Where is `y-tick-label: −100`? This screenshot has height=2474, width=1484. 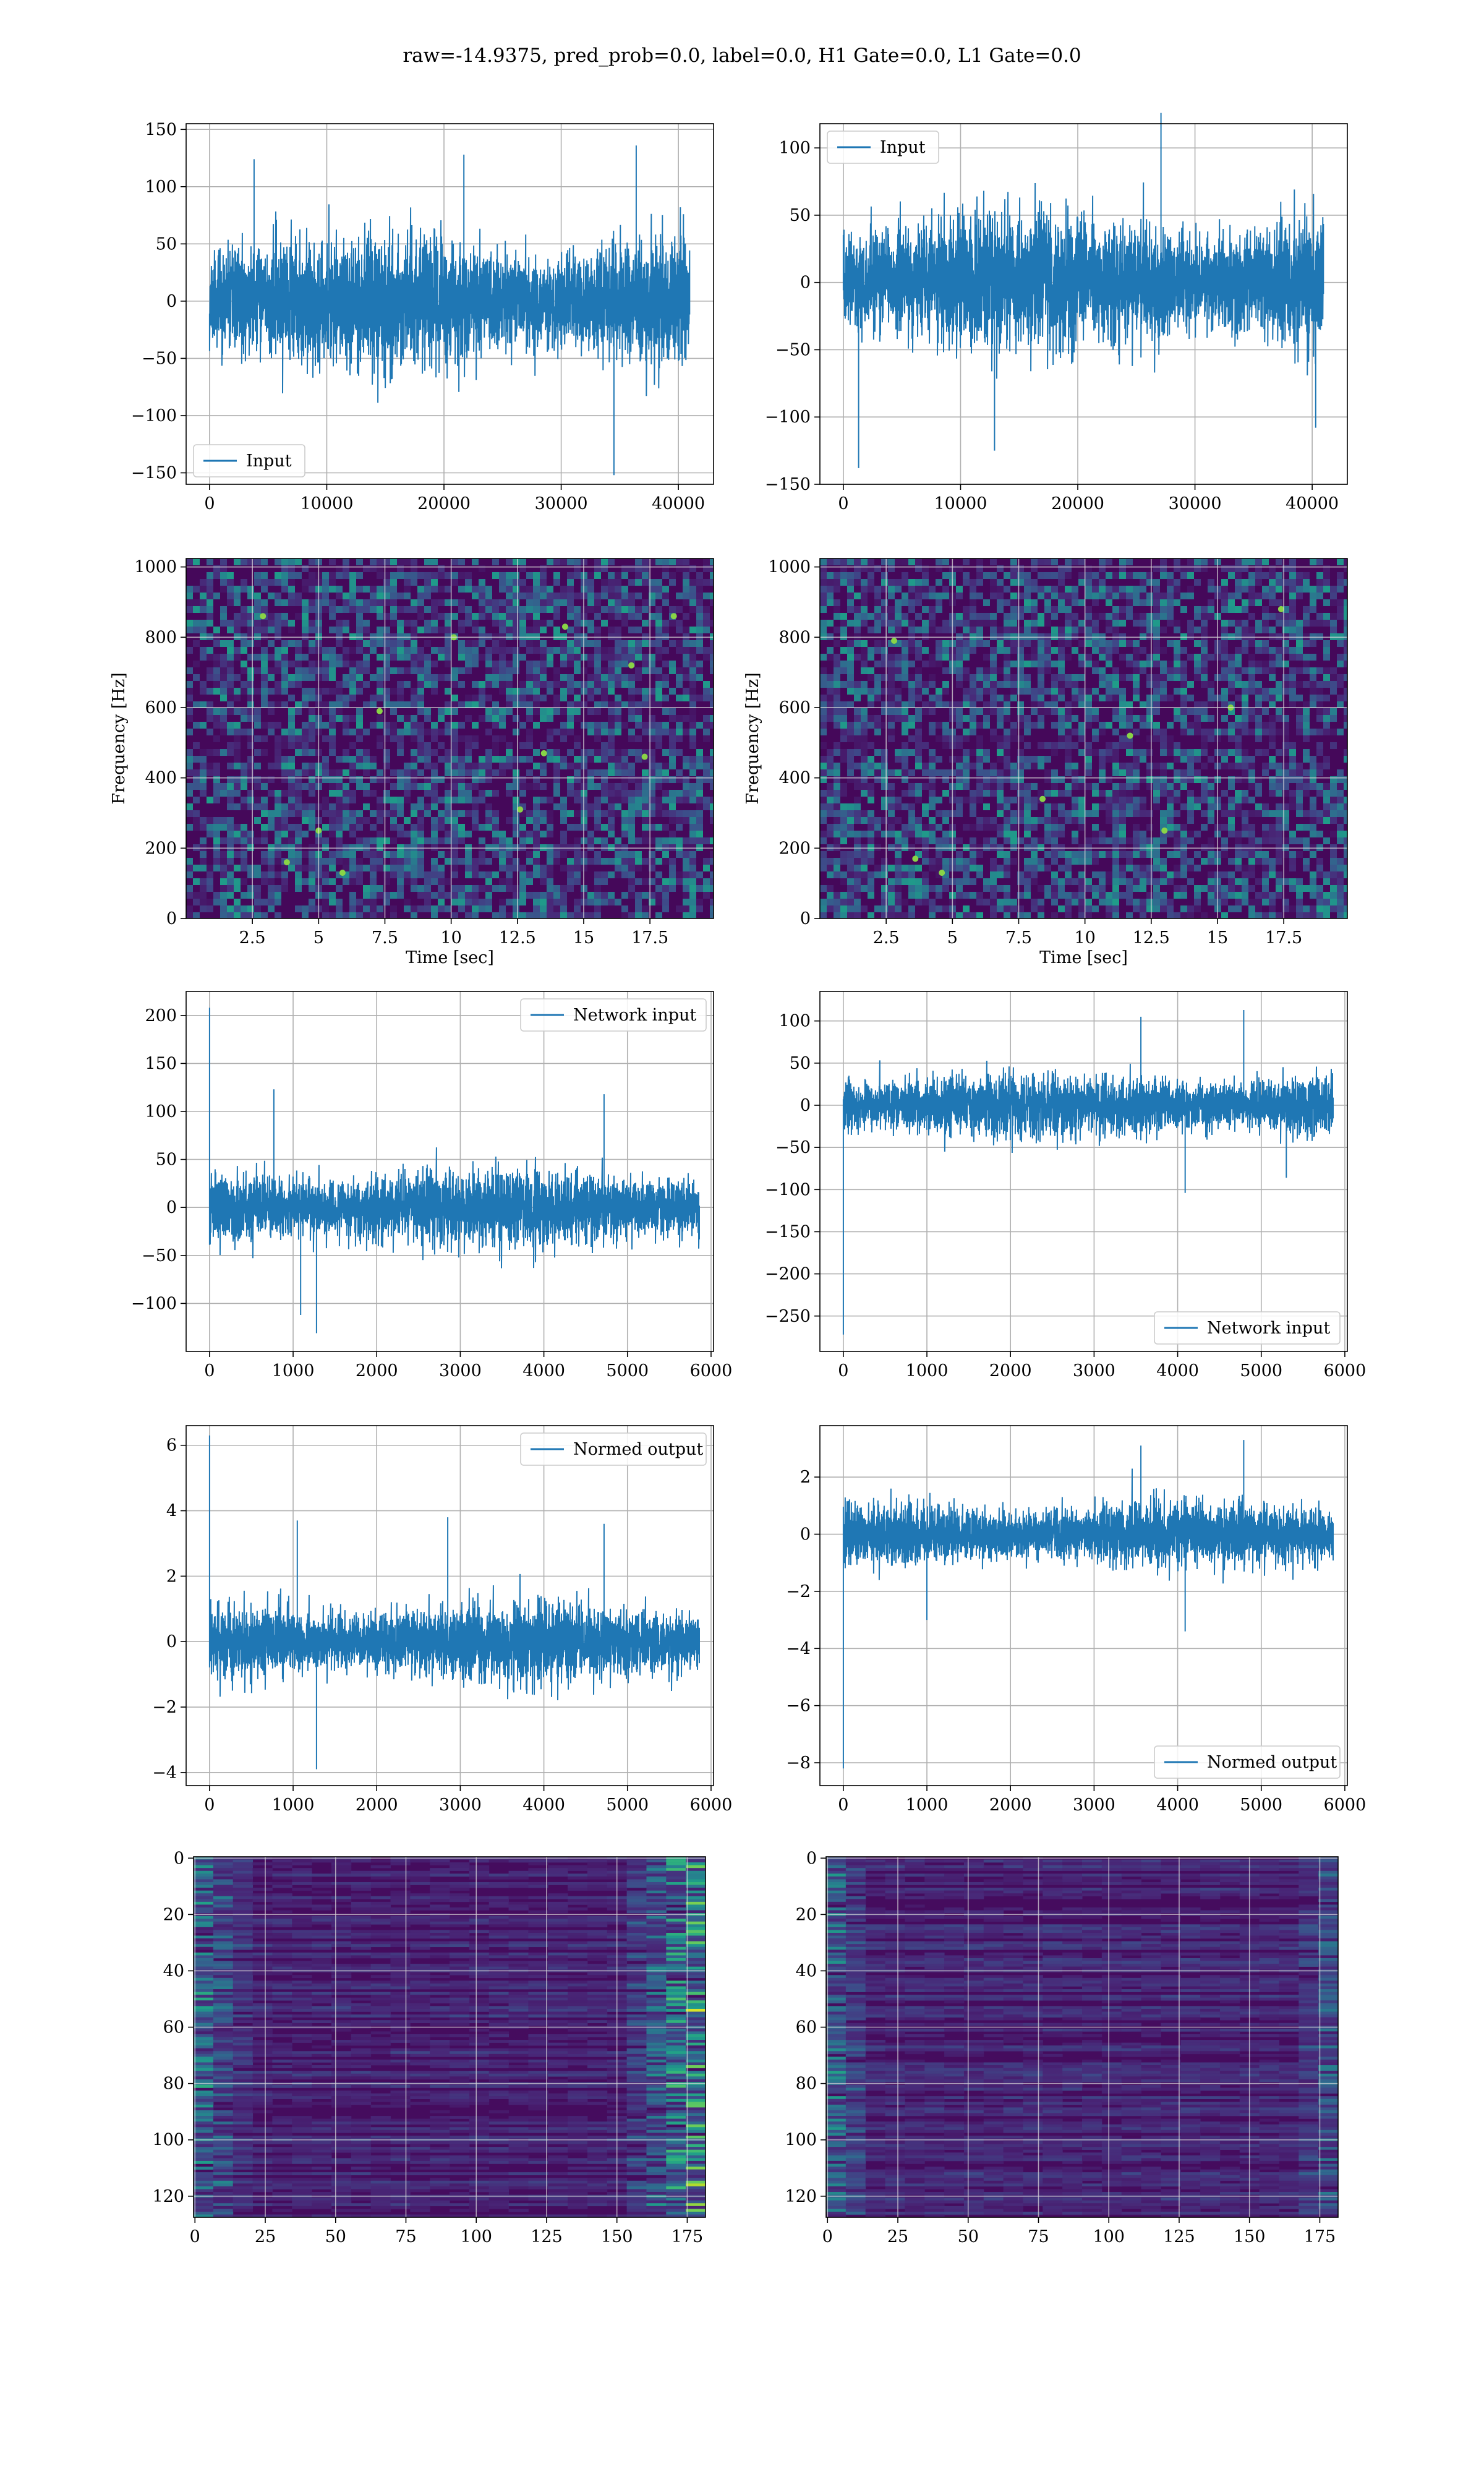
y-tick-label: −100 is located at coordinates (154, 416).